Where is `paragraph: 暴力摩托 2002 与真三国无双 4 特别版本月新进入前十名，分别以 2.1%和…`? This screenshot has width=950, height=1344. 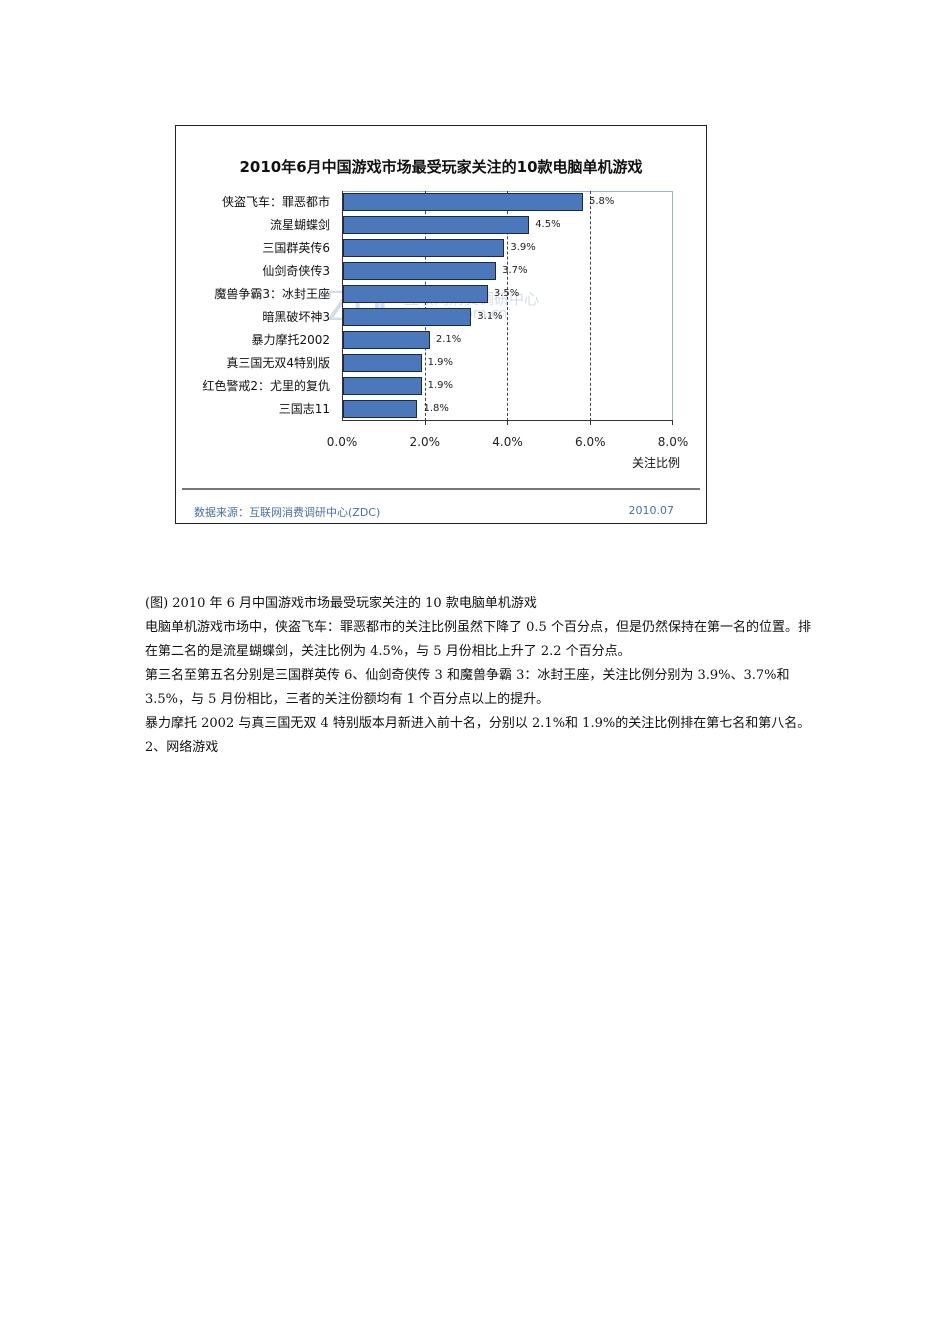 paragraph: 暴力摩托 2002 与真三国无双 4 特别版本月新进入前十名，分别以 2.1%和… is located at coordinates (478, 723).